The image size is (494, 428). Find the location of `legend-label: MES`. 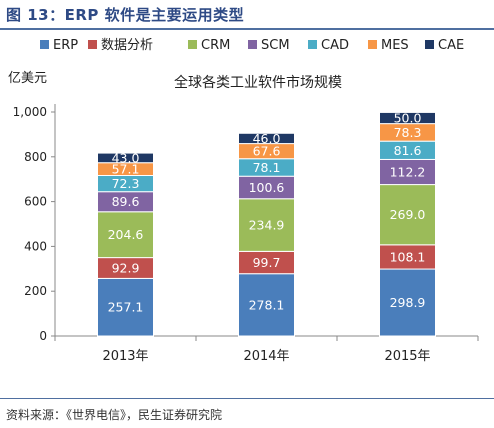

legend-label: MES is located at coordinates (395, 45).